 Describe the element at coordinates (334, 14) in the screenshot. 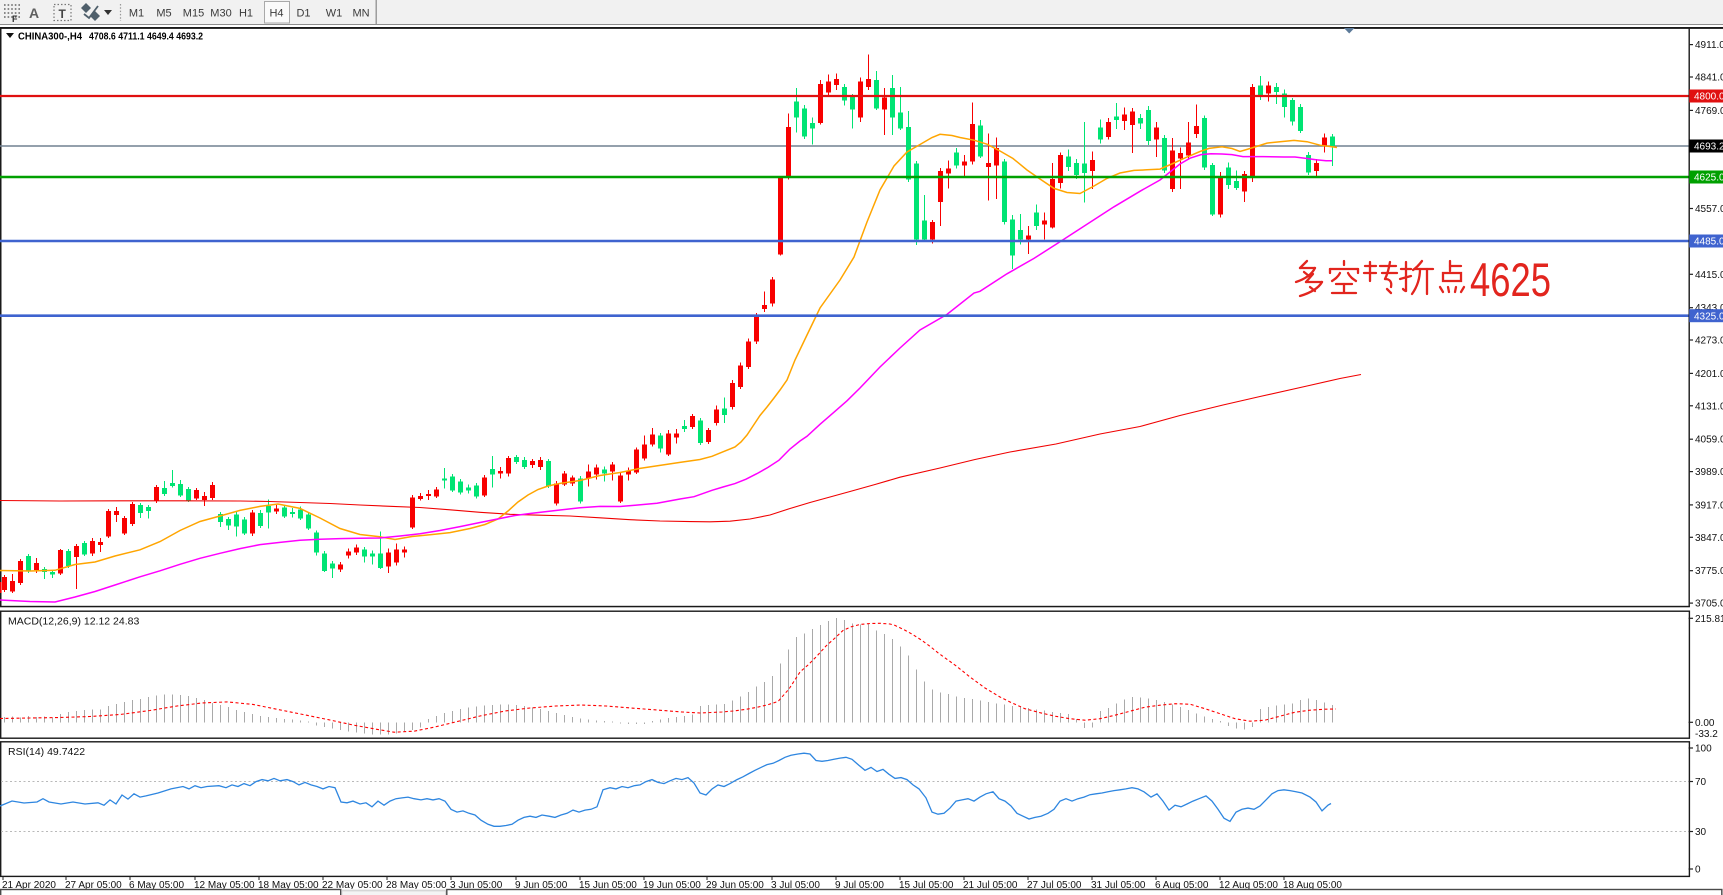

I see `svg-text: W1` at that location.